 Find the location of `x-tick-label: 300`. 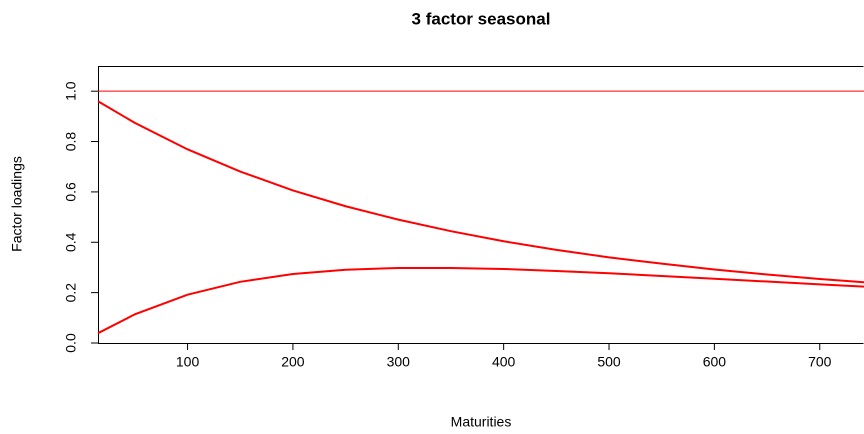

x-tick-label: 300 is located at coordinates (399, 362).